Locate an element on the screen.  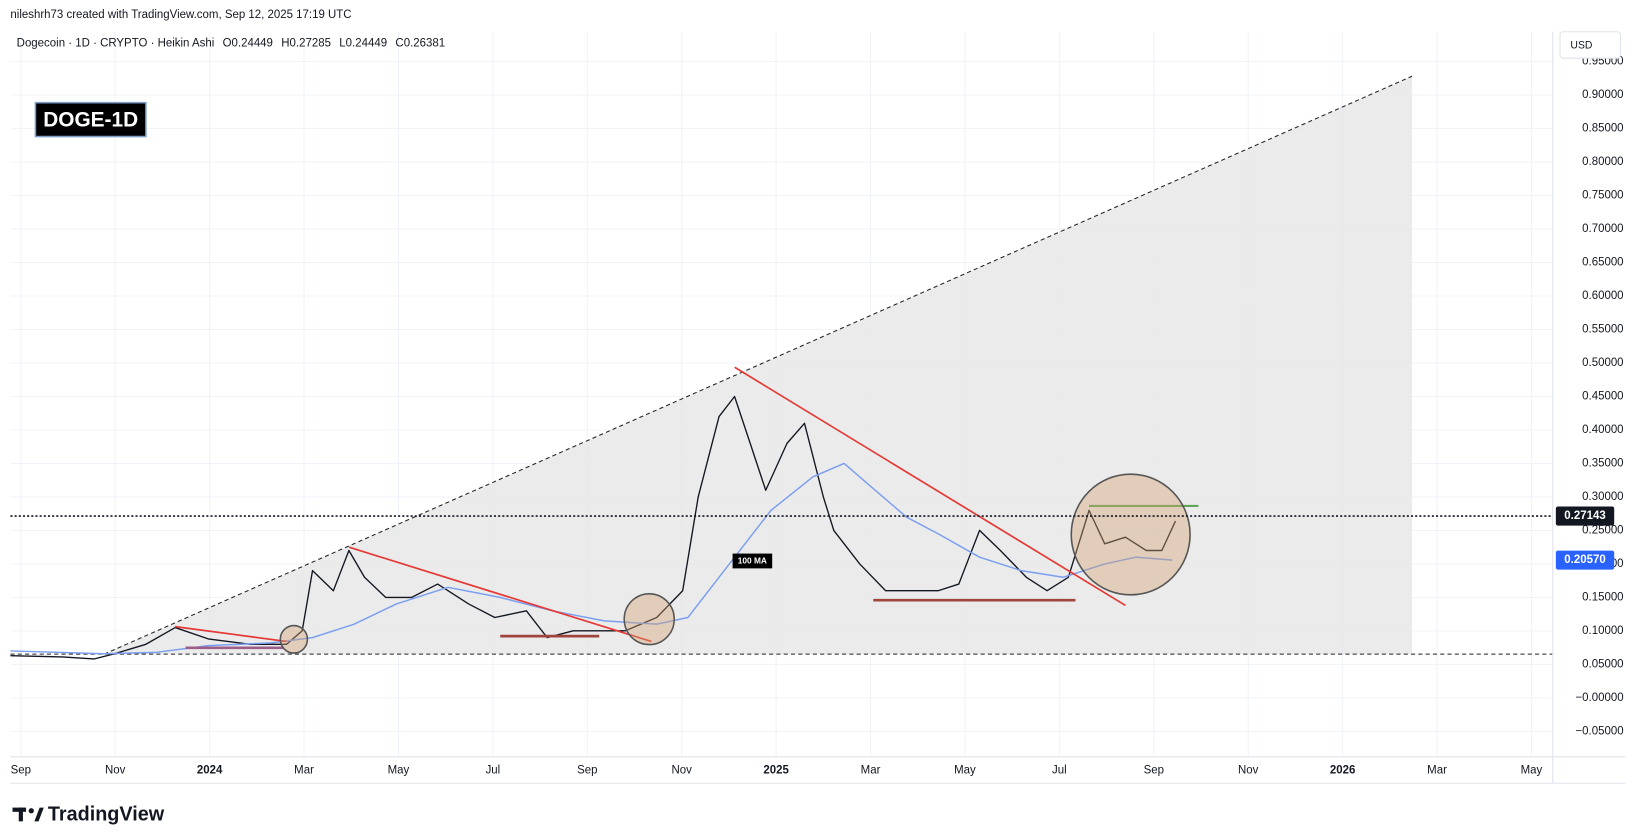
x-tick-label: 2025 is located at coordinates (776, 771).